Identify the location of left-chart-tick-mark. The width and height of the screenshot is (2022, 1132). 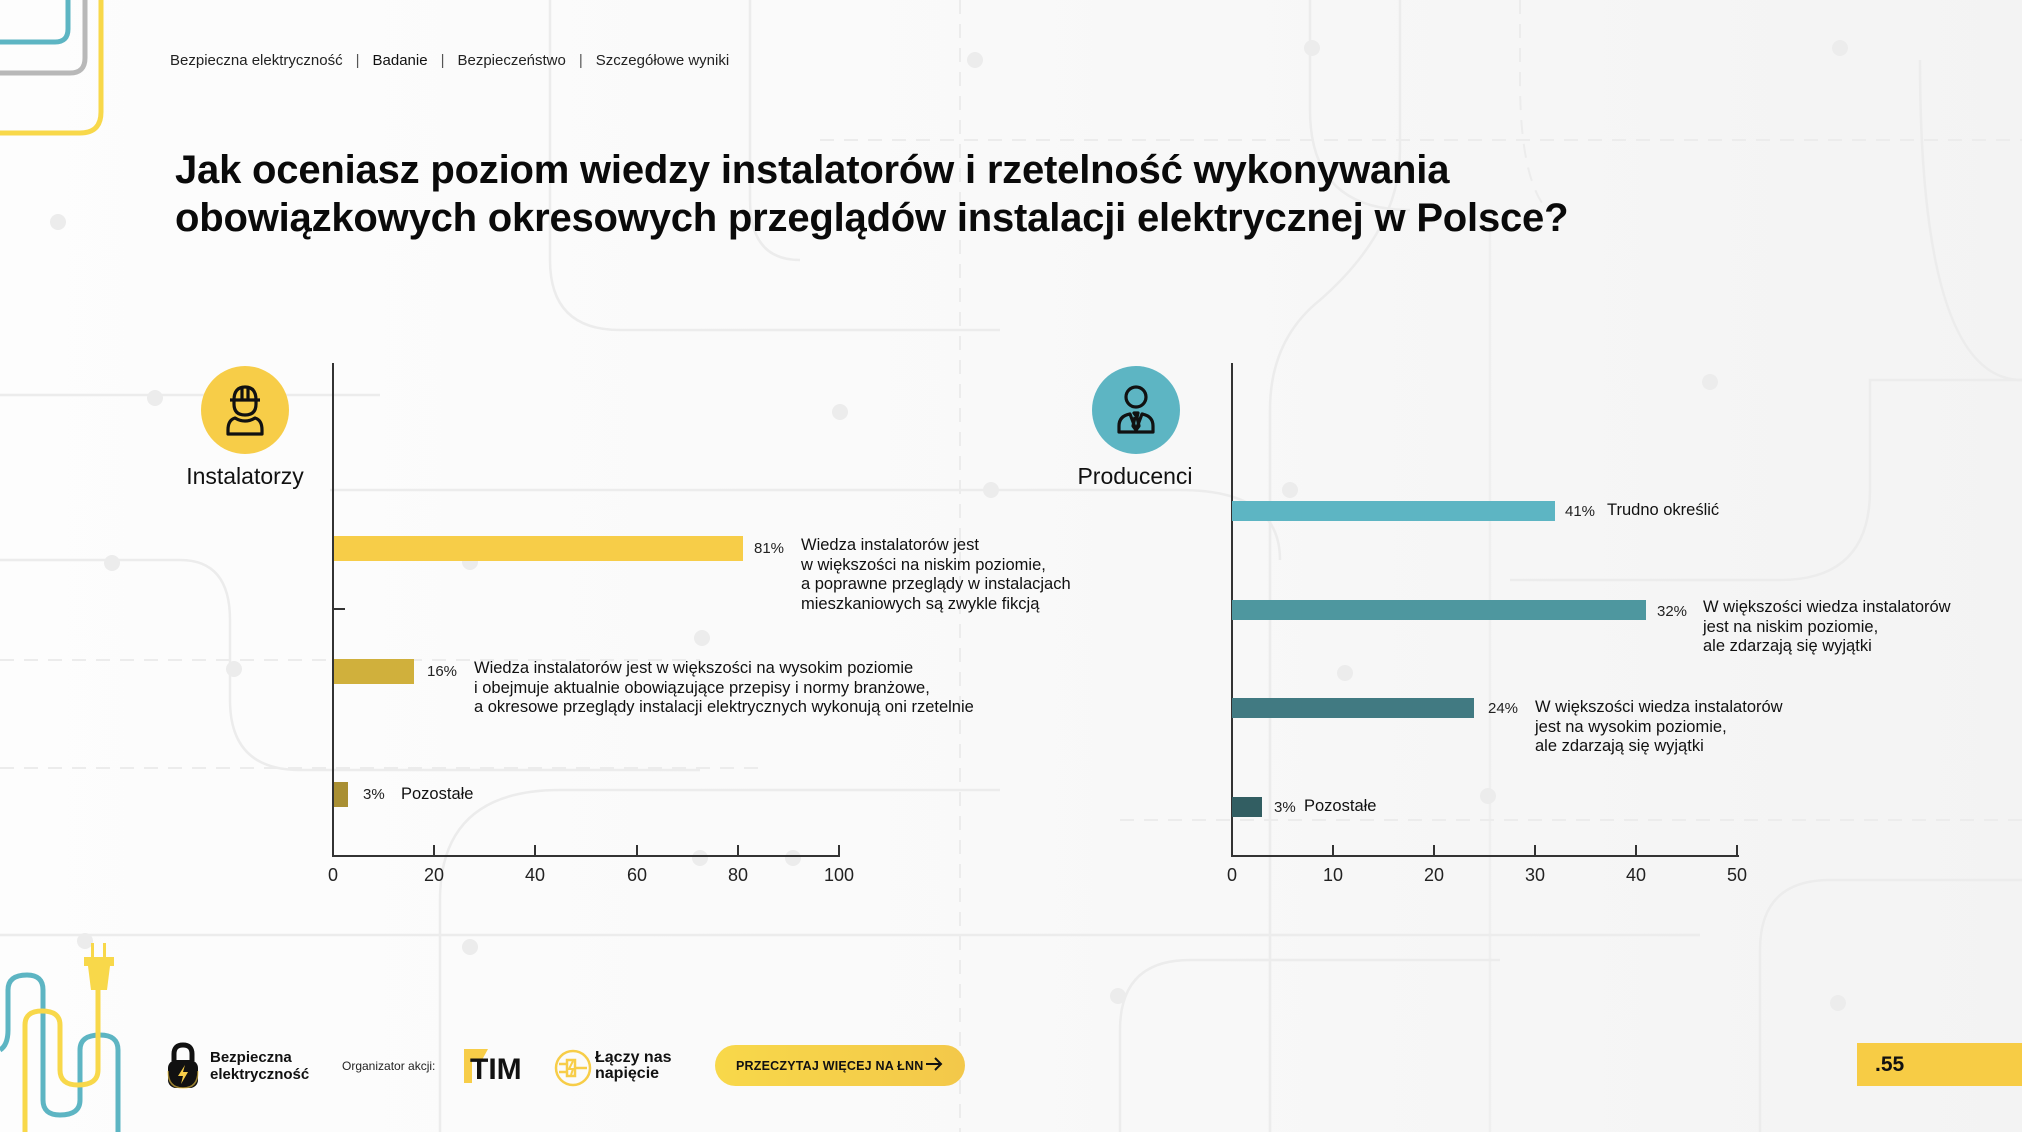
(339, 609).